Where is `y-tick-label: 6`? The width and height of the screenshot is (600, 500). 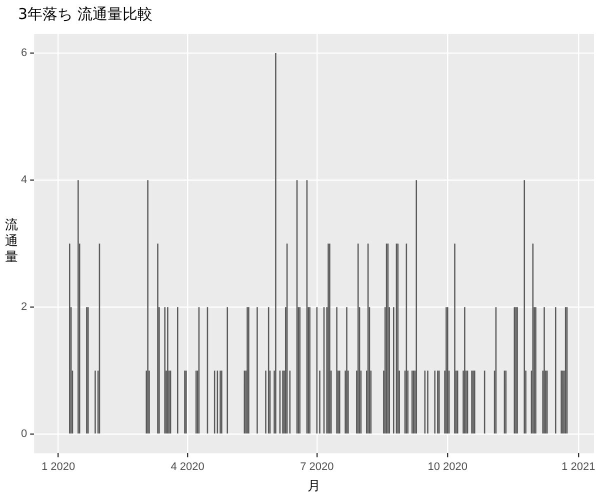 y-tick-label: 6 is located at coordinates (24, 53).